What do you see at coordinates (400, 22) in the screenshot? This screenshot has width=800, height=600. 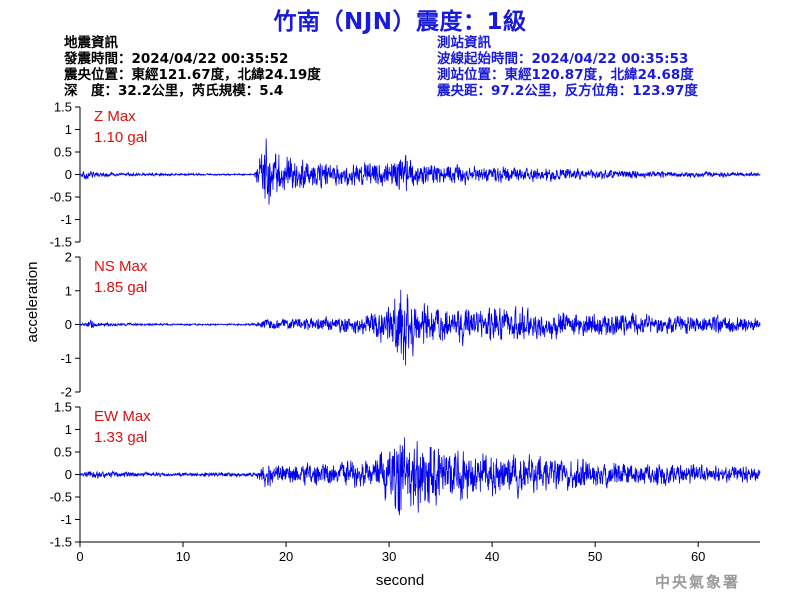 I see `page-title: 竹南（NJN）震度：1級` at bounding box center [400, 22].